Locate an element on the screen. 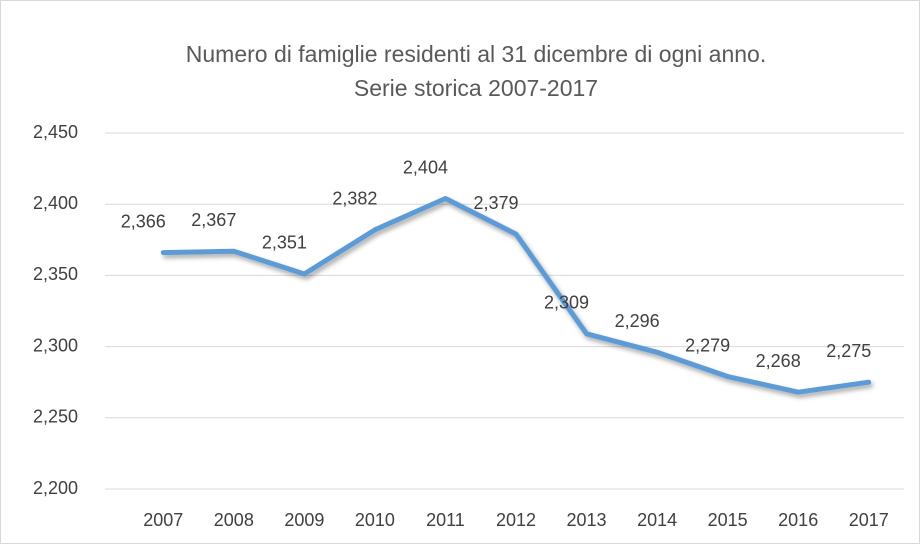  data-label: 2,379 is located at coordinates (495, 203).